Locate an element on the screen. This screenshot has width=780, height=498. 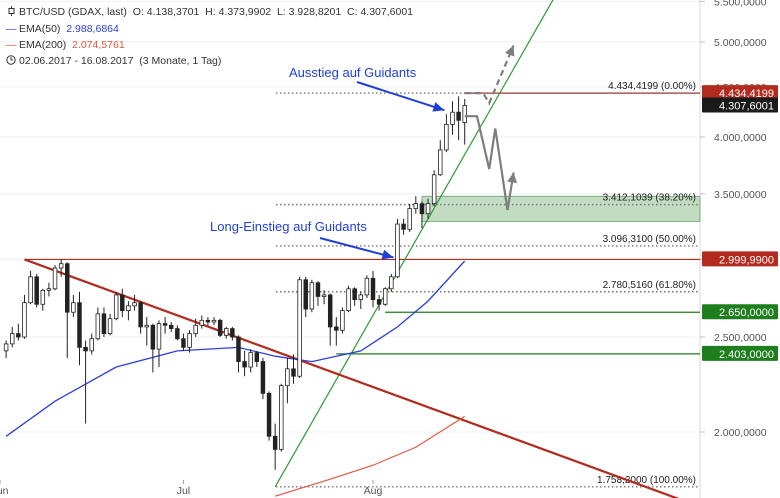
y-tick-label: 2.000,0000 is located at coordinates (740, 433).